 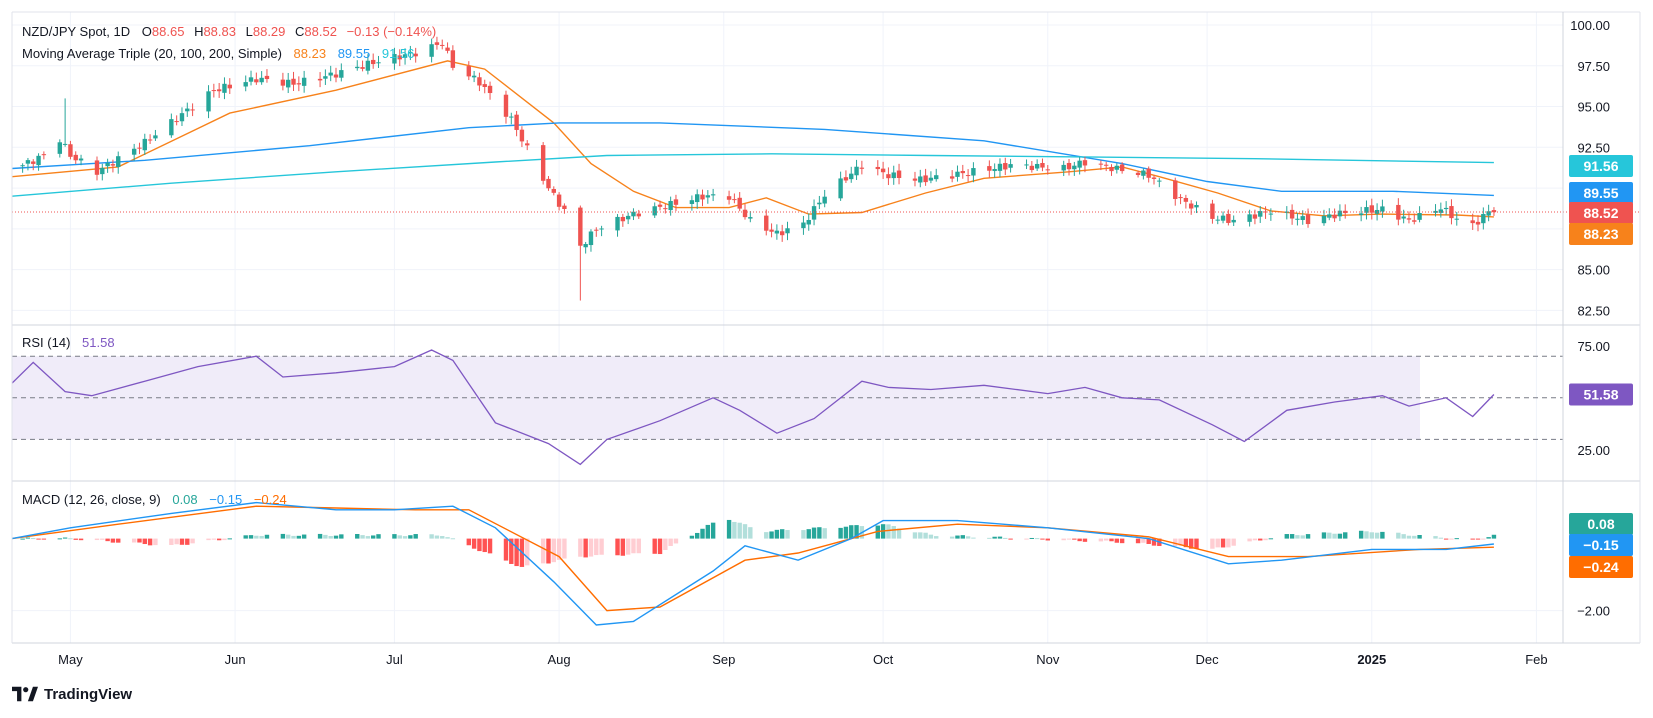 What do you see at coordinates (1601, 524) in the screenshot?
I see `macd-badge-bg` at bounding box center [1601, 524].